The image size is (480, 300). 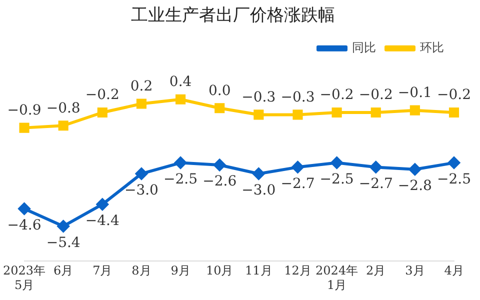 I want to click on x-tick-label: 10月, so click(x=220, y=271).